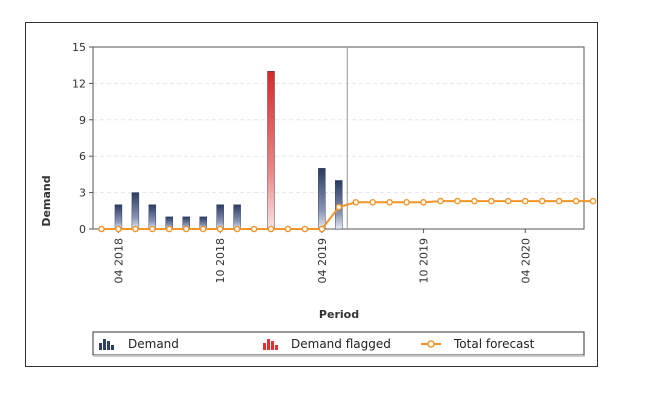  What do you see at coordinates (82, 229) in the screenshot?
I see `y-tick-label: 0` at bounding box center [82, 229].